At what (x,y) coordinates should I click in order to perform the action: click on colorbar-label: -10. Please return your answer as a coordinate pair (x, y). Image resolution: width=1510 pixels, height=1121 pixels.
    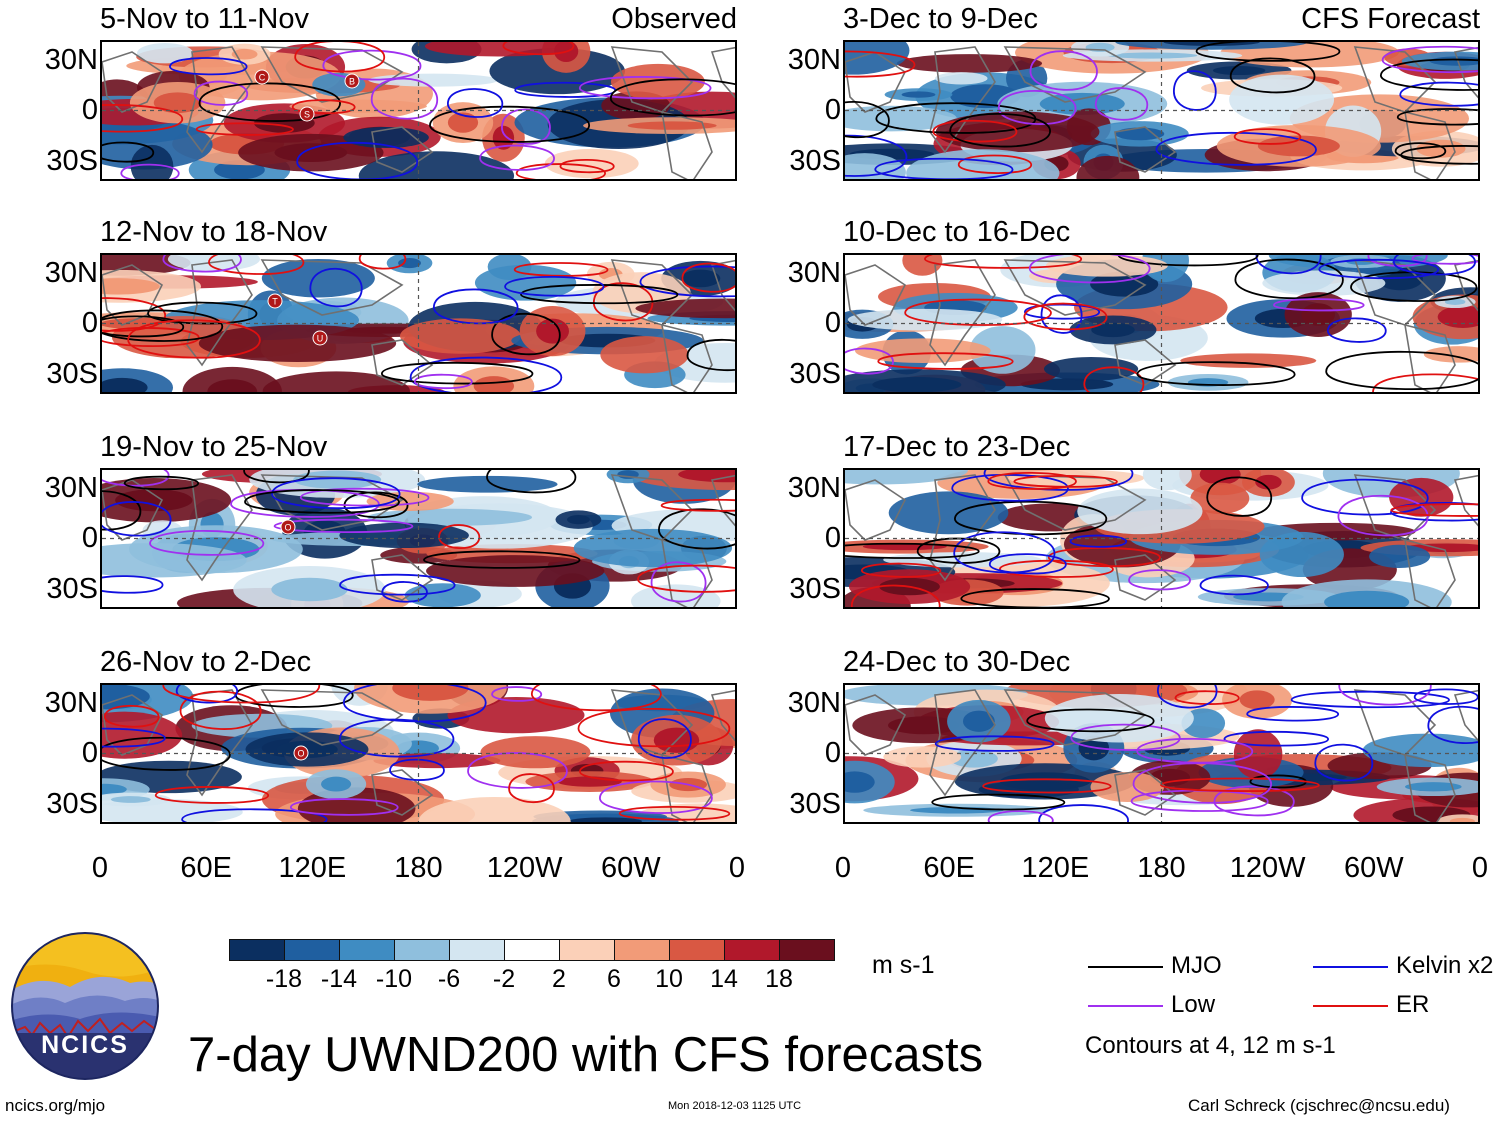
    Looking at the image, I should click on (394, 979).